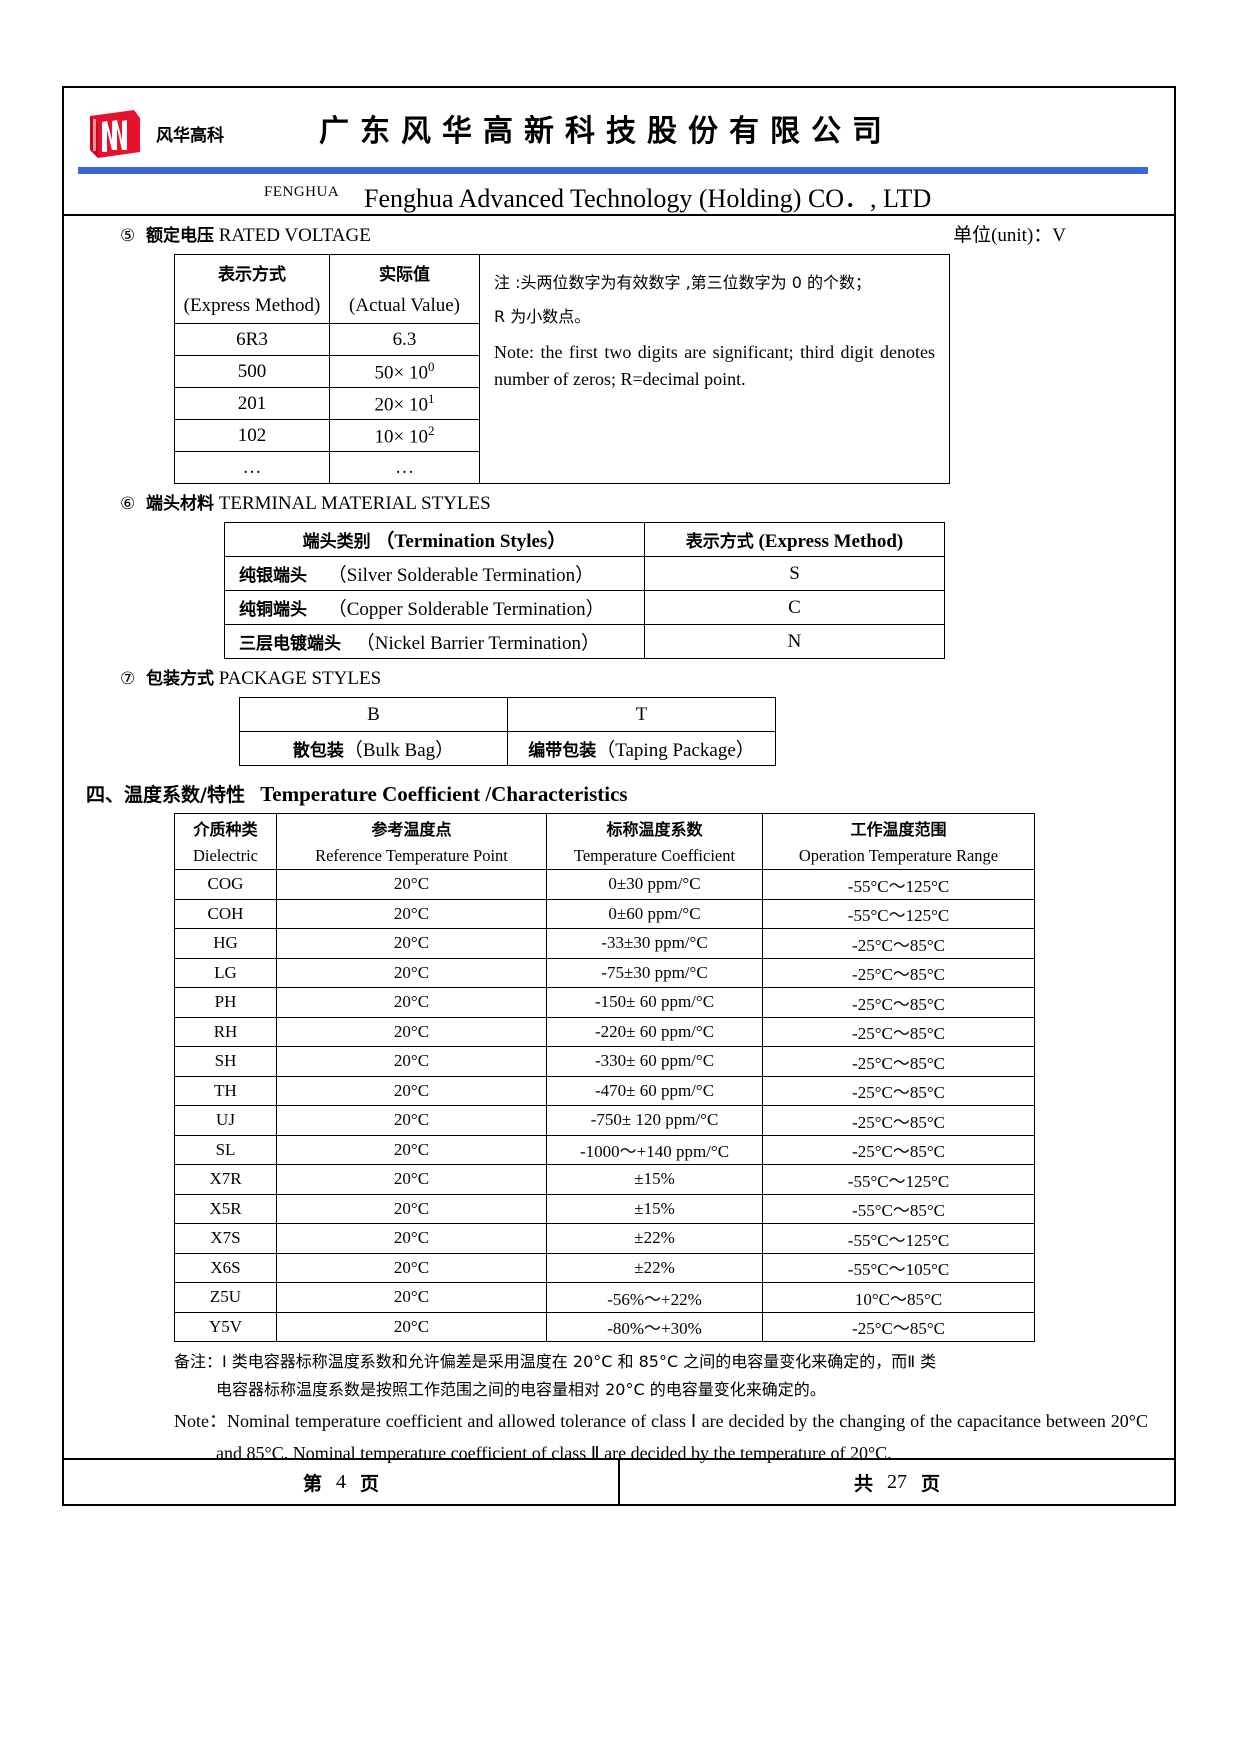 This screenshot has height=1754, width=1240. I want to click on tc-ref-1: 20°C, so click(411, 913).